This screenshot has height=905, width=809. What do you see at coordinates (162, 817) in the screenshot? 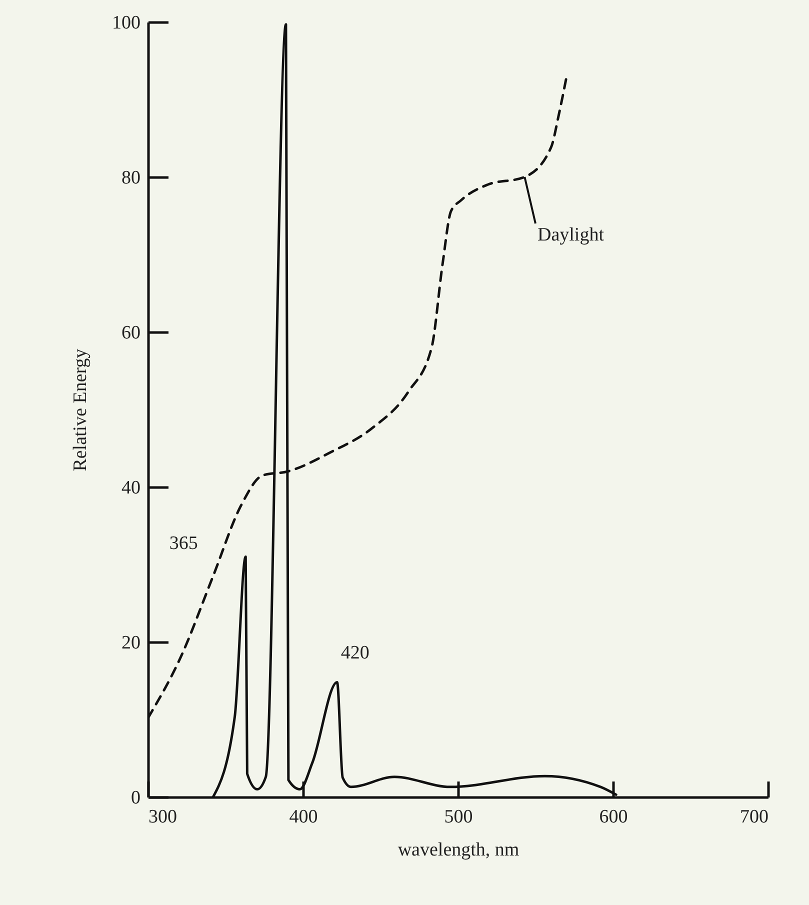
I see `x-tick-label: 300` at bounding box center [162, 817].